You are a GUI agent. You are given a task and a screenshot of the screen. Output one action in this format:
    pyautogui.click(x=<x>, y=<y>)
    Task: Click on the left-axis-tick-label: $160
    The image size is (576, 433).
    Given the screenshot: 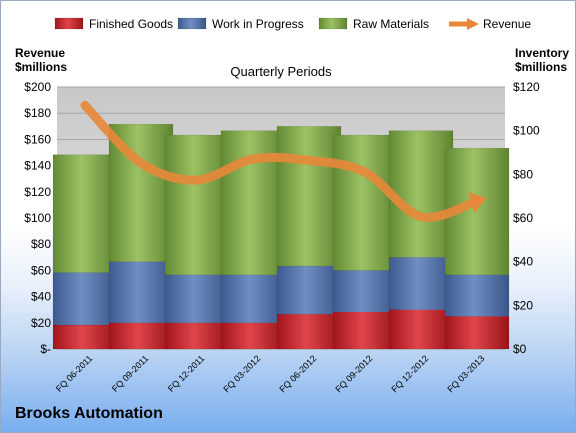 What is the action you would take?
    pyautogui.click(x=37, y=139)
    